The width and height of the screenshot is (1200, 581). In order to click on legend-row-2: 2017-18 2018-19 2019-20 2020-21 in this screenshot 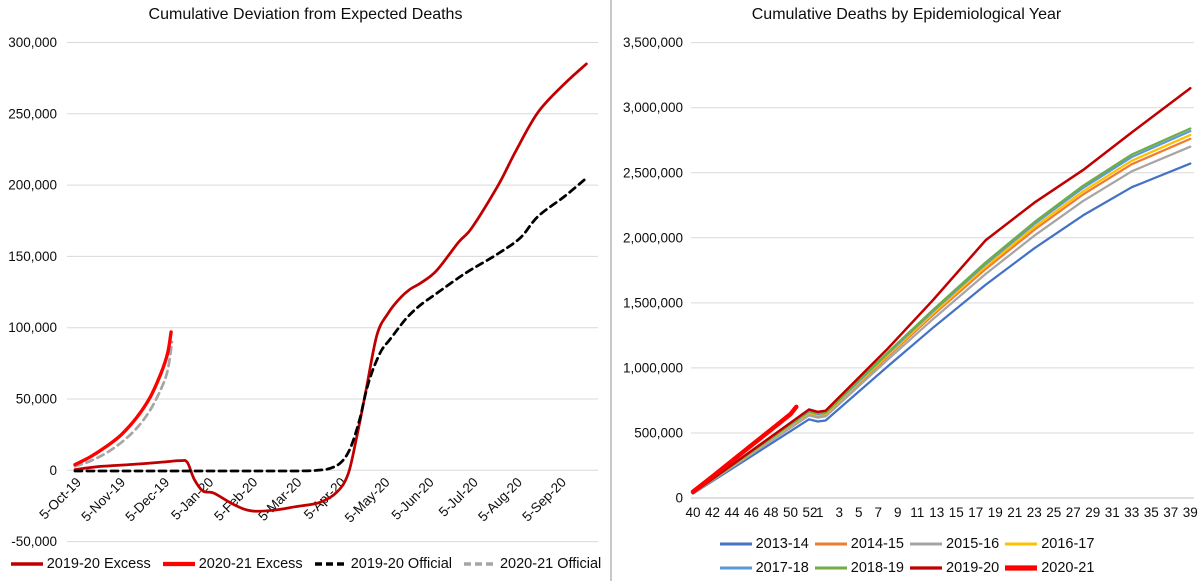, I will do `click(906, 567)`.